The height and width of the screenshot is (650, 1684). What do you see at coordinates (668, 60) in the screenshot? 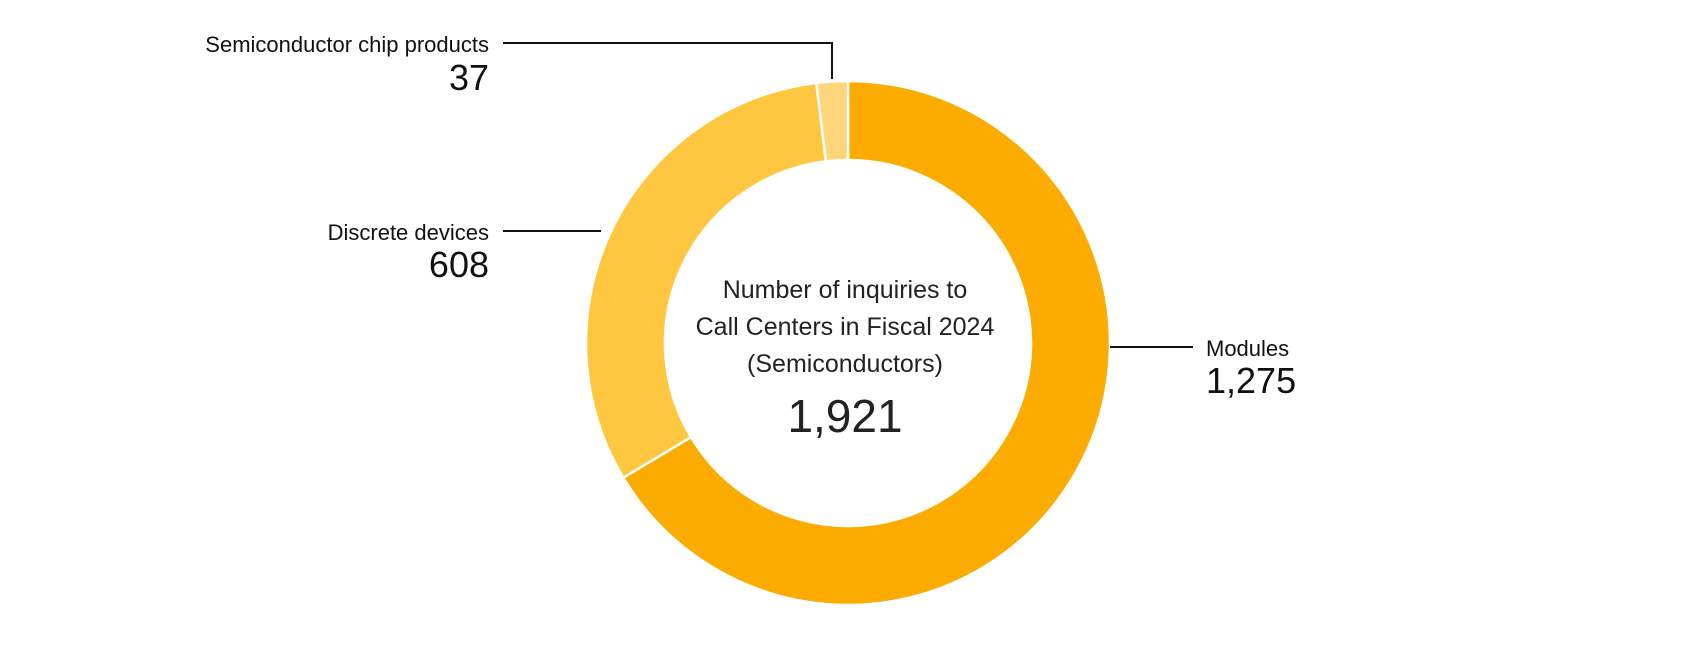
I see `leader-line-semiconductor-chip-products` at bounding box center [668, 60].